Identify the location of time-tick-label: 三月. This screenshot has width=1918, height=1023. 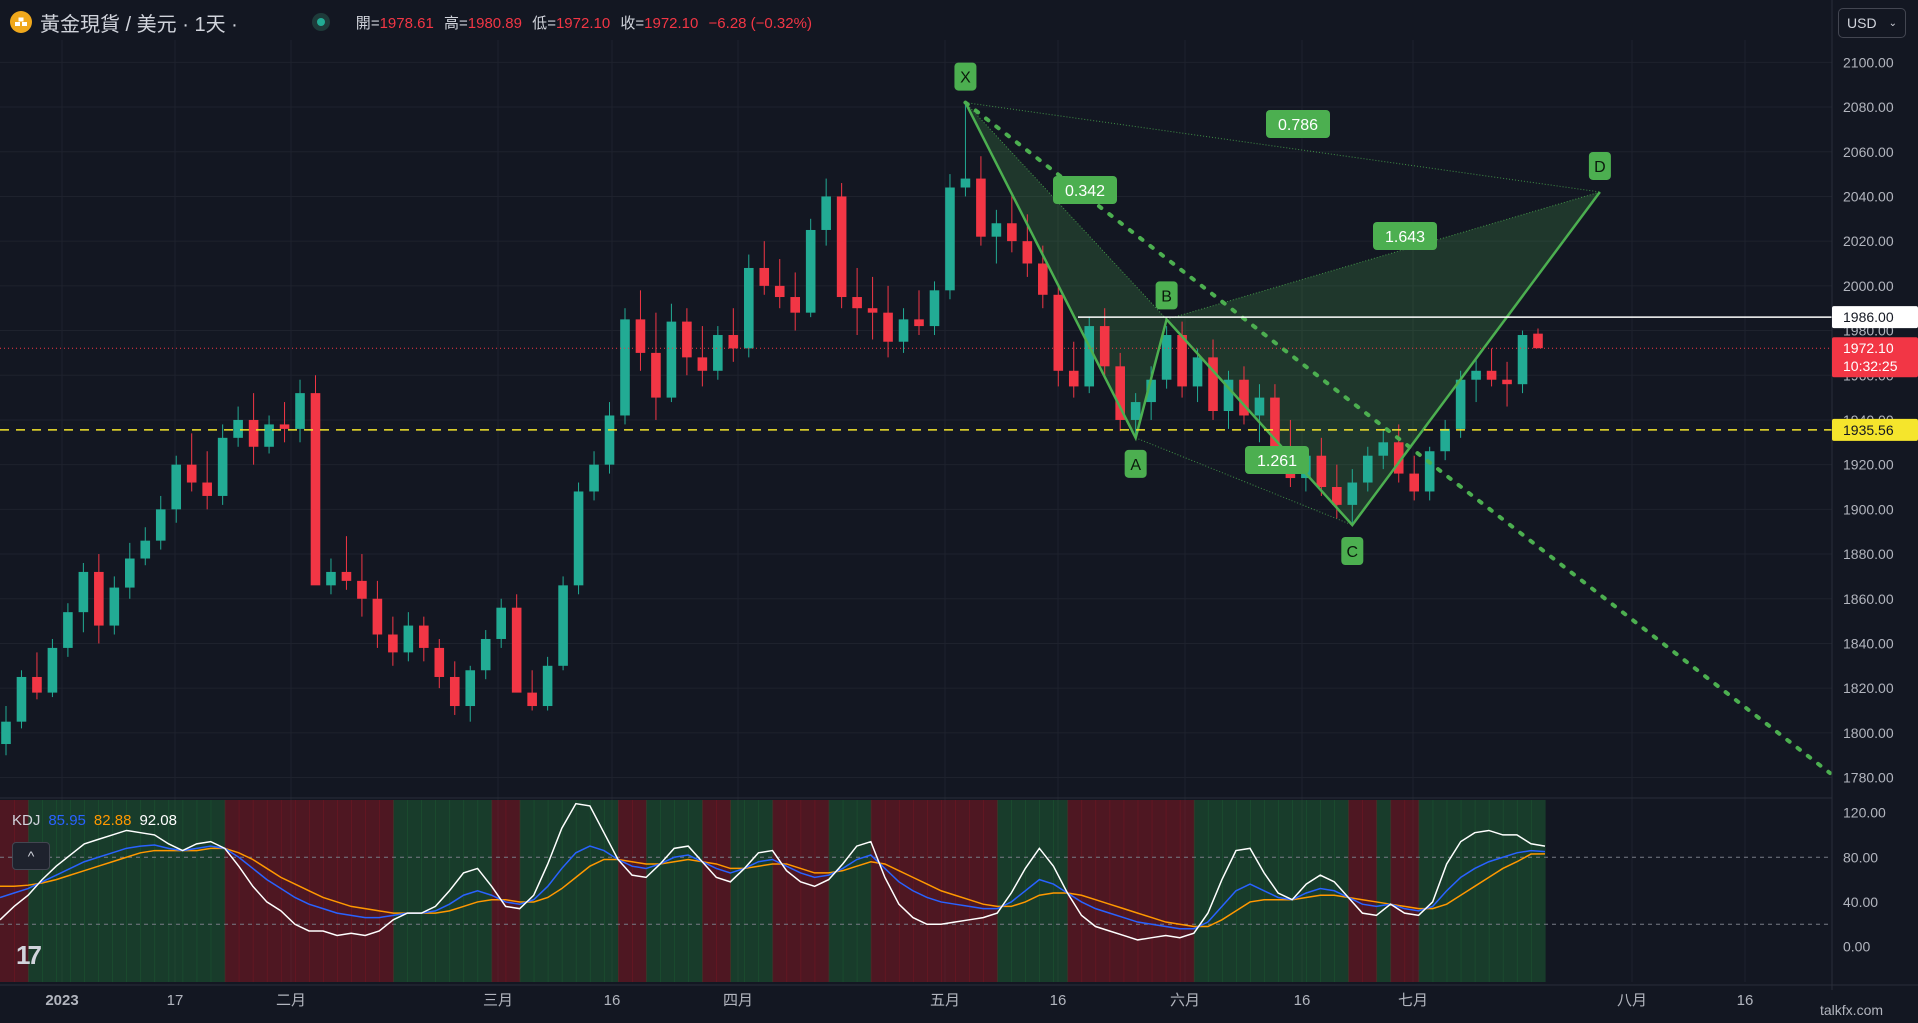
(498, 1000).